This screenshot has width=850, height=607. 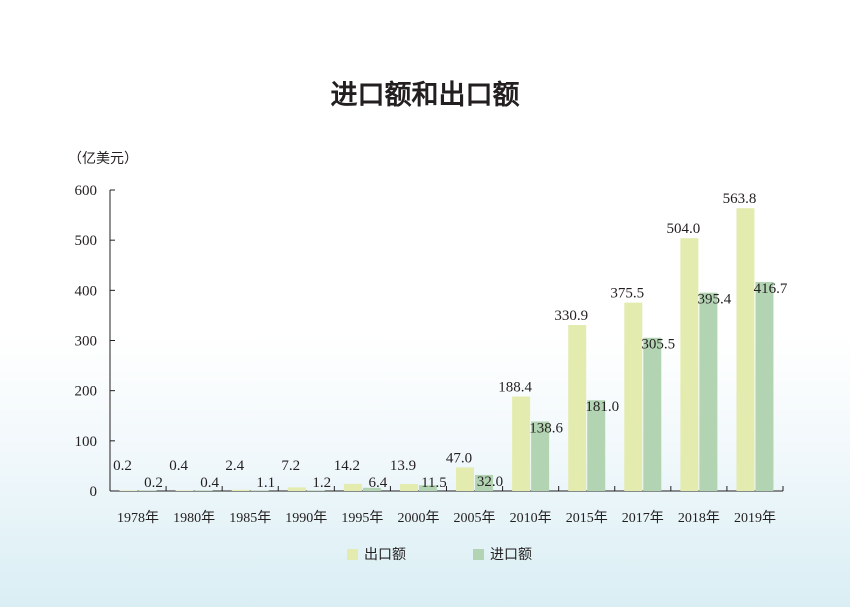 What do you see at coordinates (352, 554) in the screenshot?
I see `legend-swatch-export` at bounding box center [352, 554].